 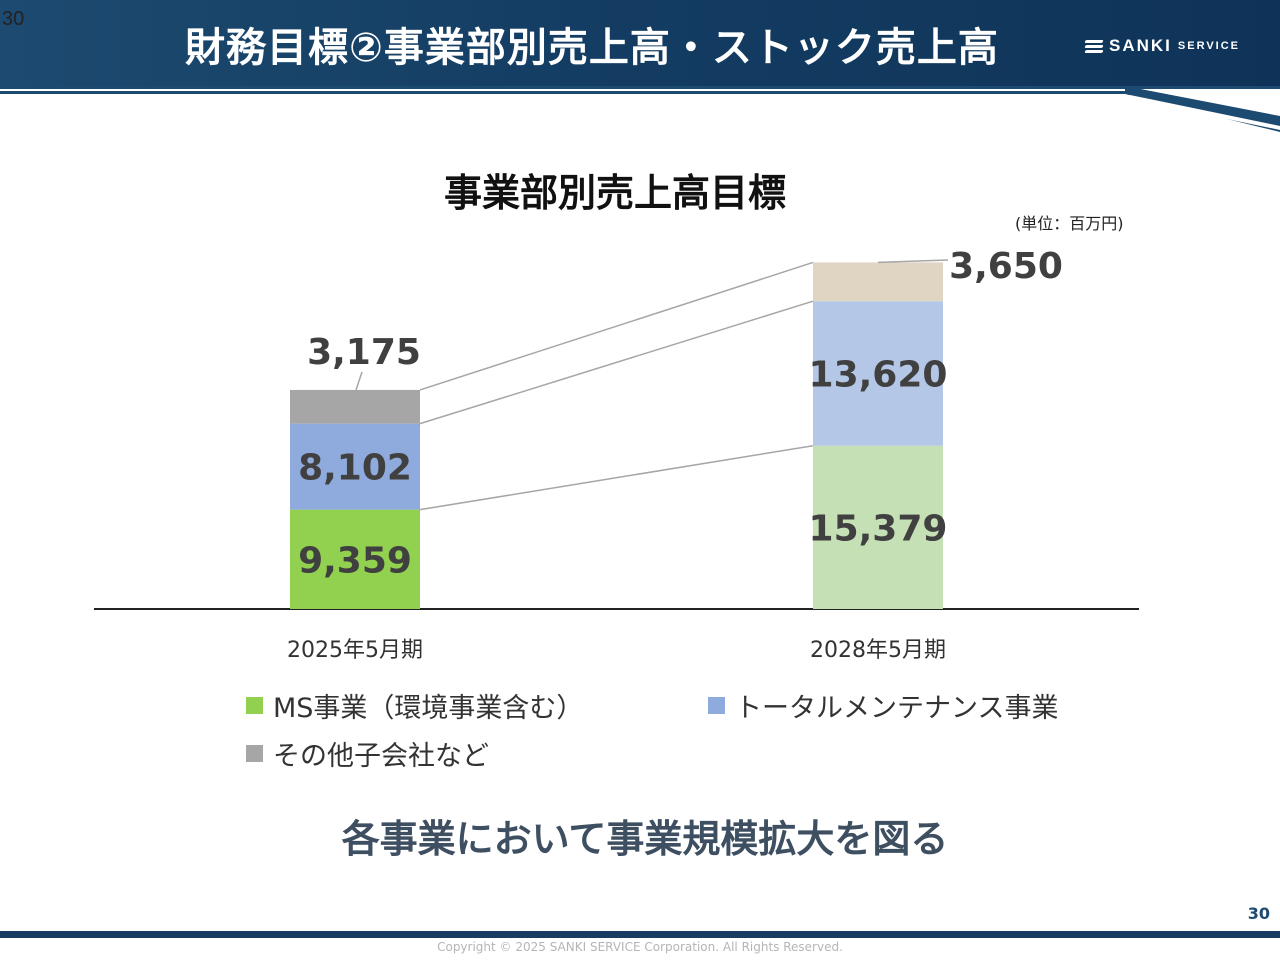 What do you see at coordinates (13, 19) in the screenshot?
I see `slide-number-top: 30` at bounding box center [13, 19].